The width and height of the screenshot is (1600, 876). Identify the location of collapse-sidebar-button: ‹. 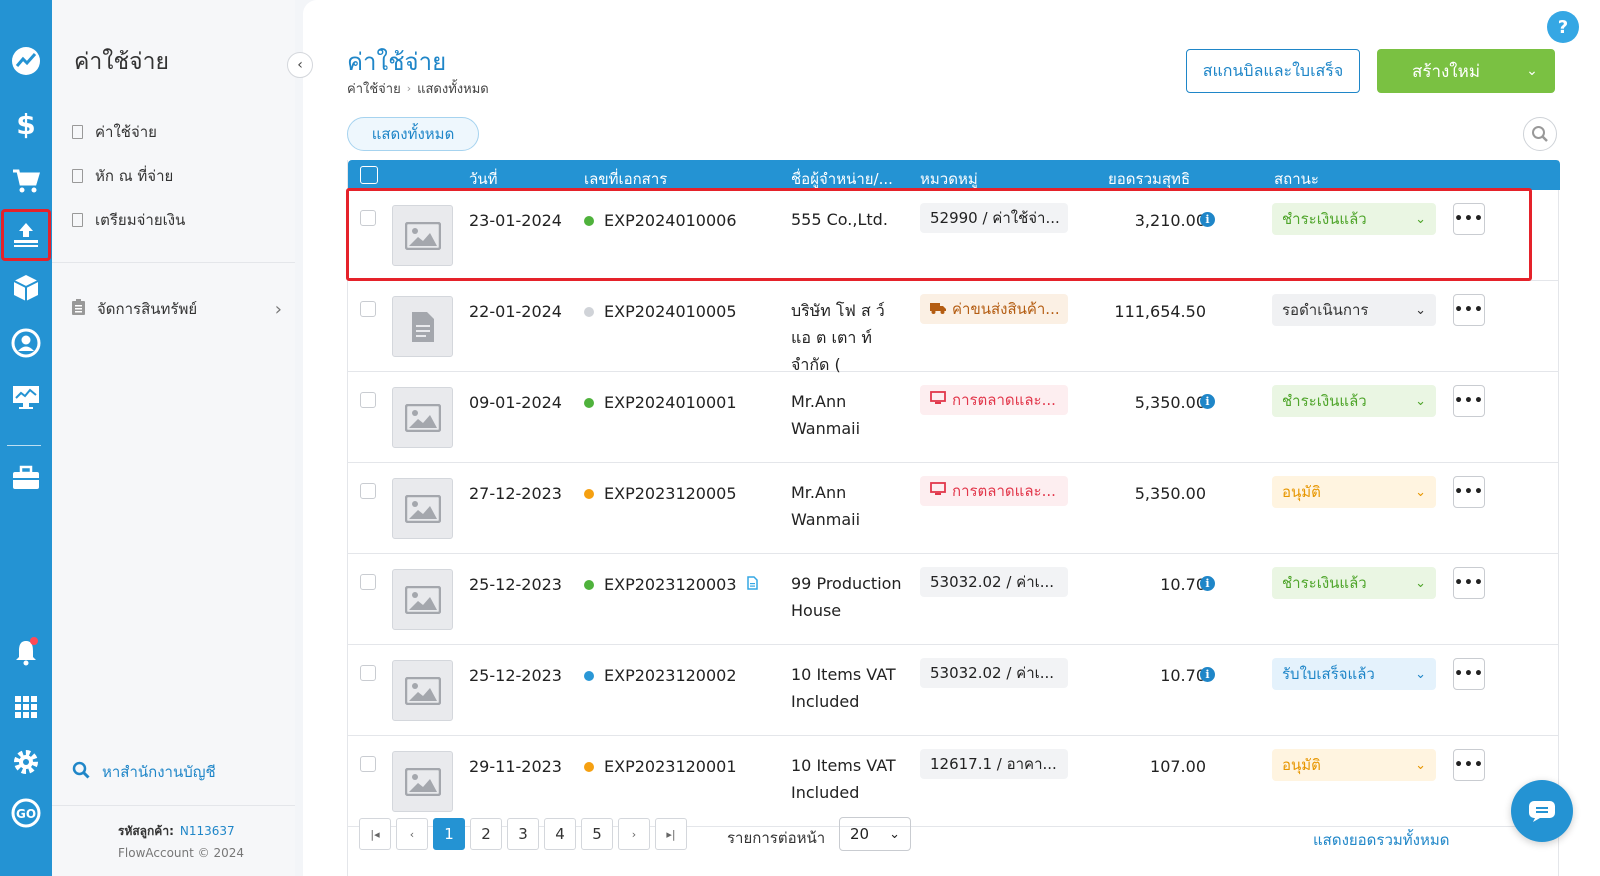
(300, 65).